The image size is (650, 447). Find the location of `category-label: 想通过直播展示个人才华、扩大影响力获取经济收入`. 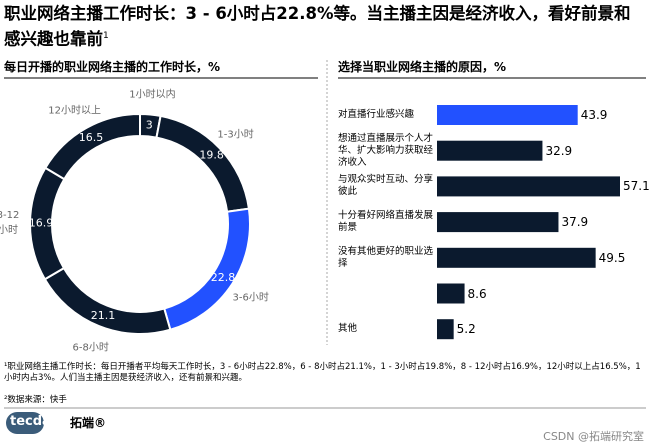

category-label: 想通过直播展示个人才华、扩大影响力获取经济收入 is located at coordinates (386, 150).